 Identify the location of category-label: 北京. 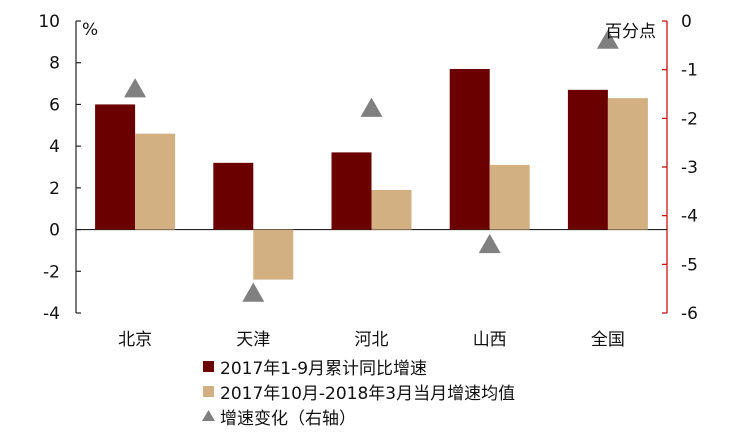
(135, 340).